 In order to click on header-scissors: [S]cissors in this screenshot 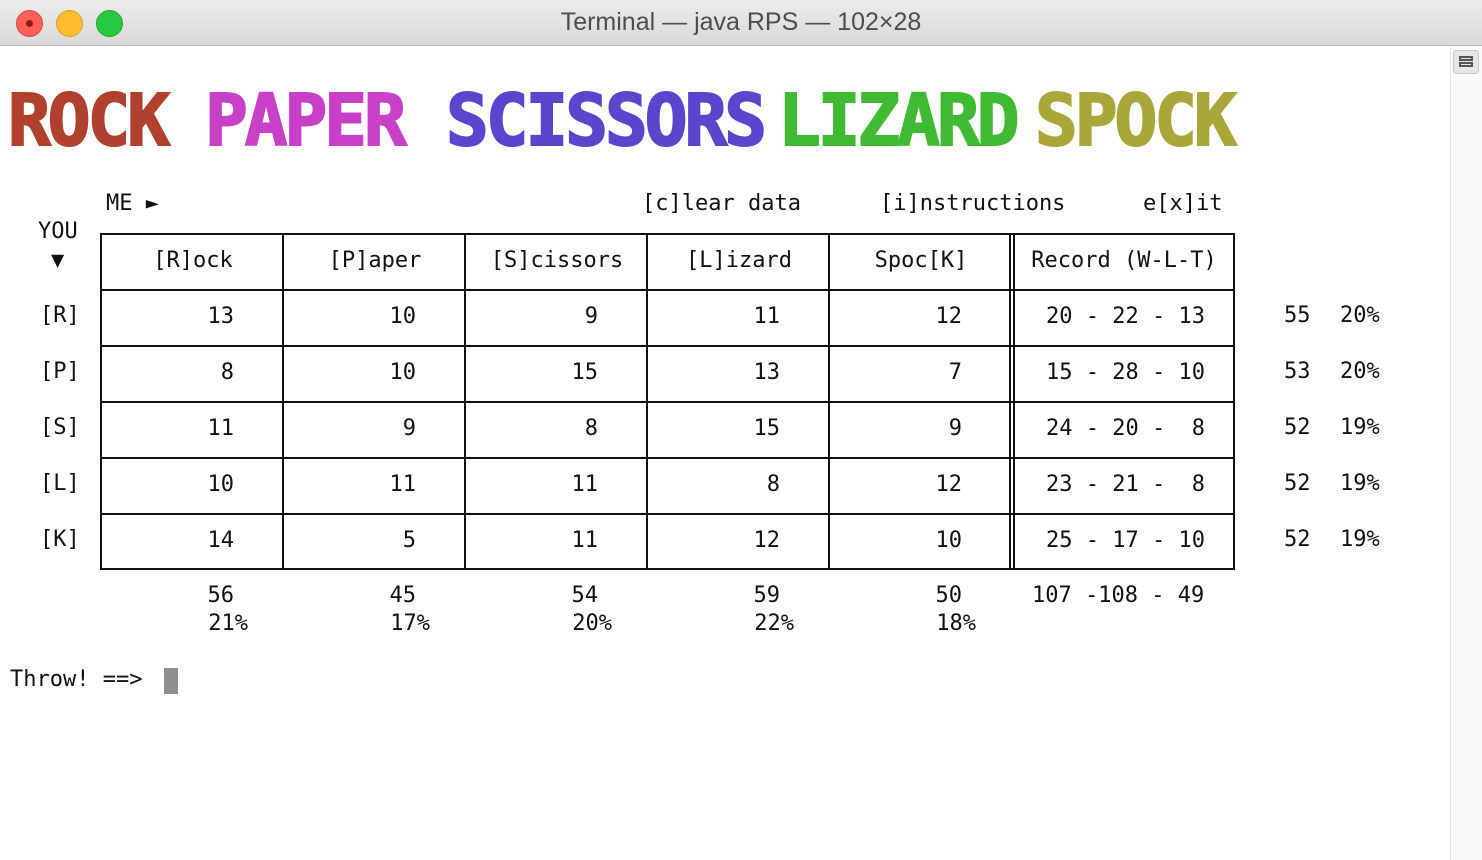, I will do `click(557, 260)`.